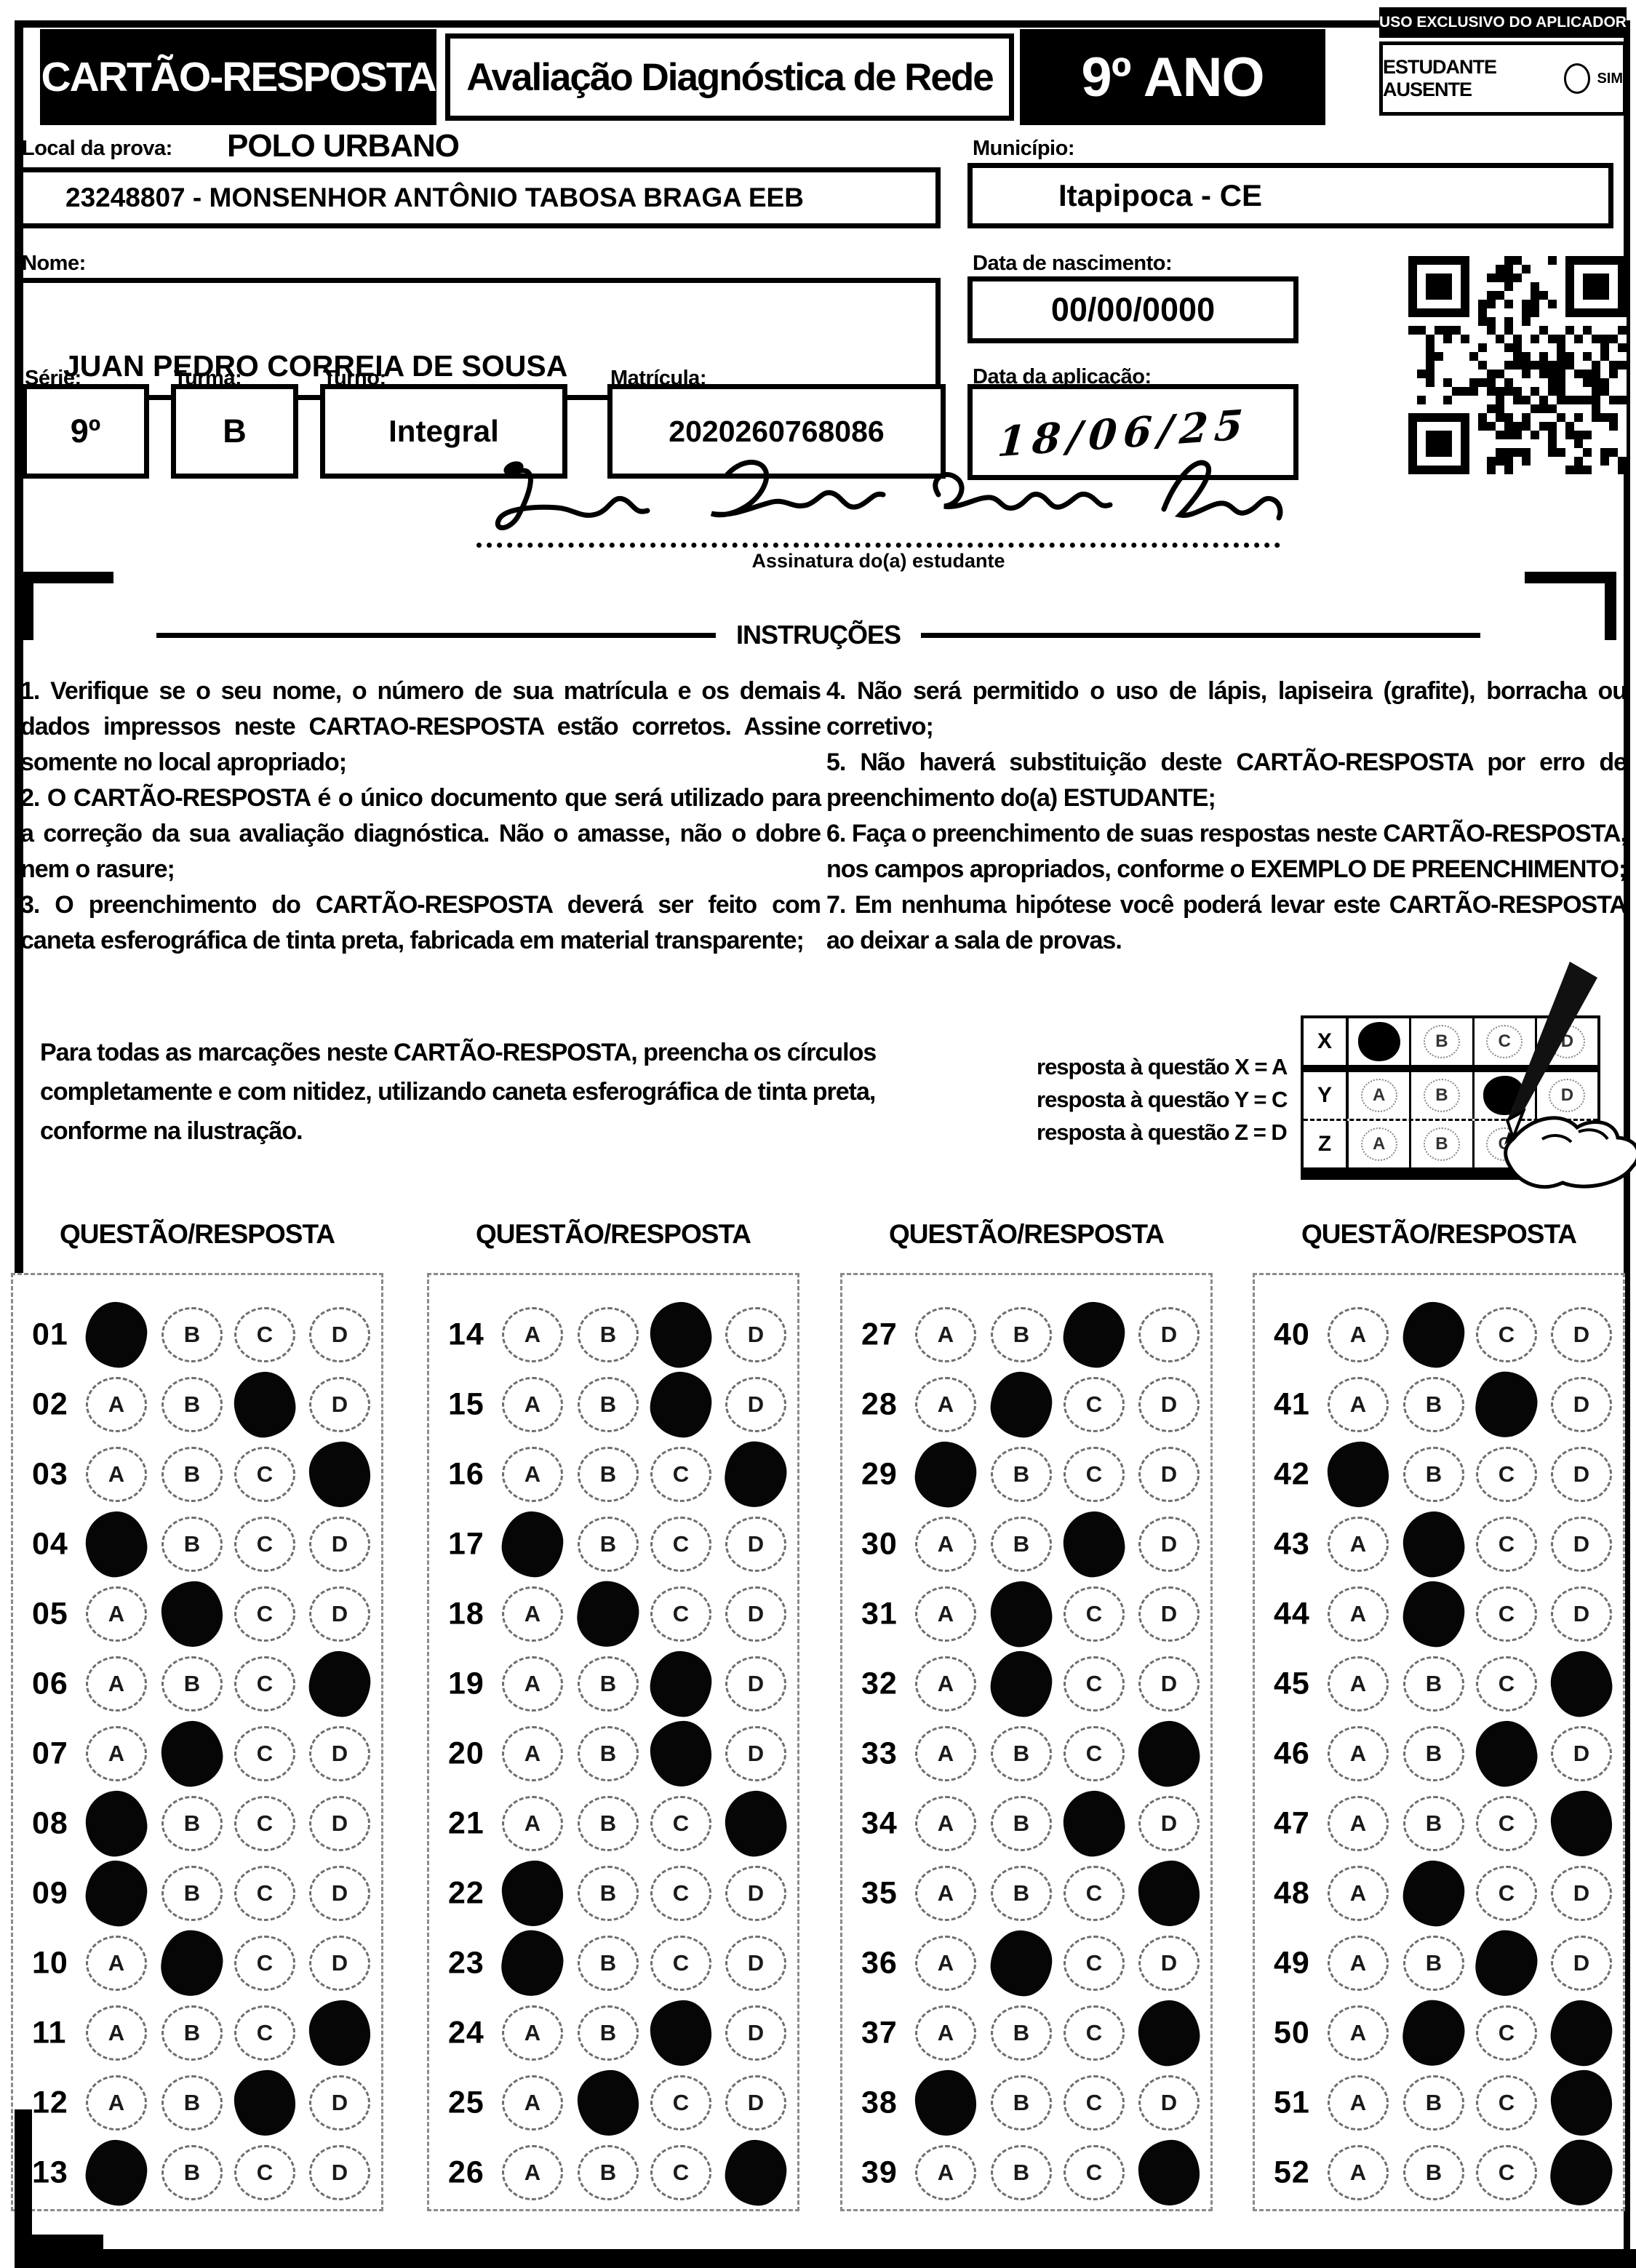 Image resolution: width=1636 pixels, height=2268 pixels. I want to click on bubble-q03-A: A, so click(117, 1474).